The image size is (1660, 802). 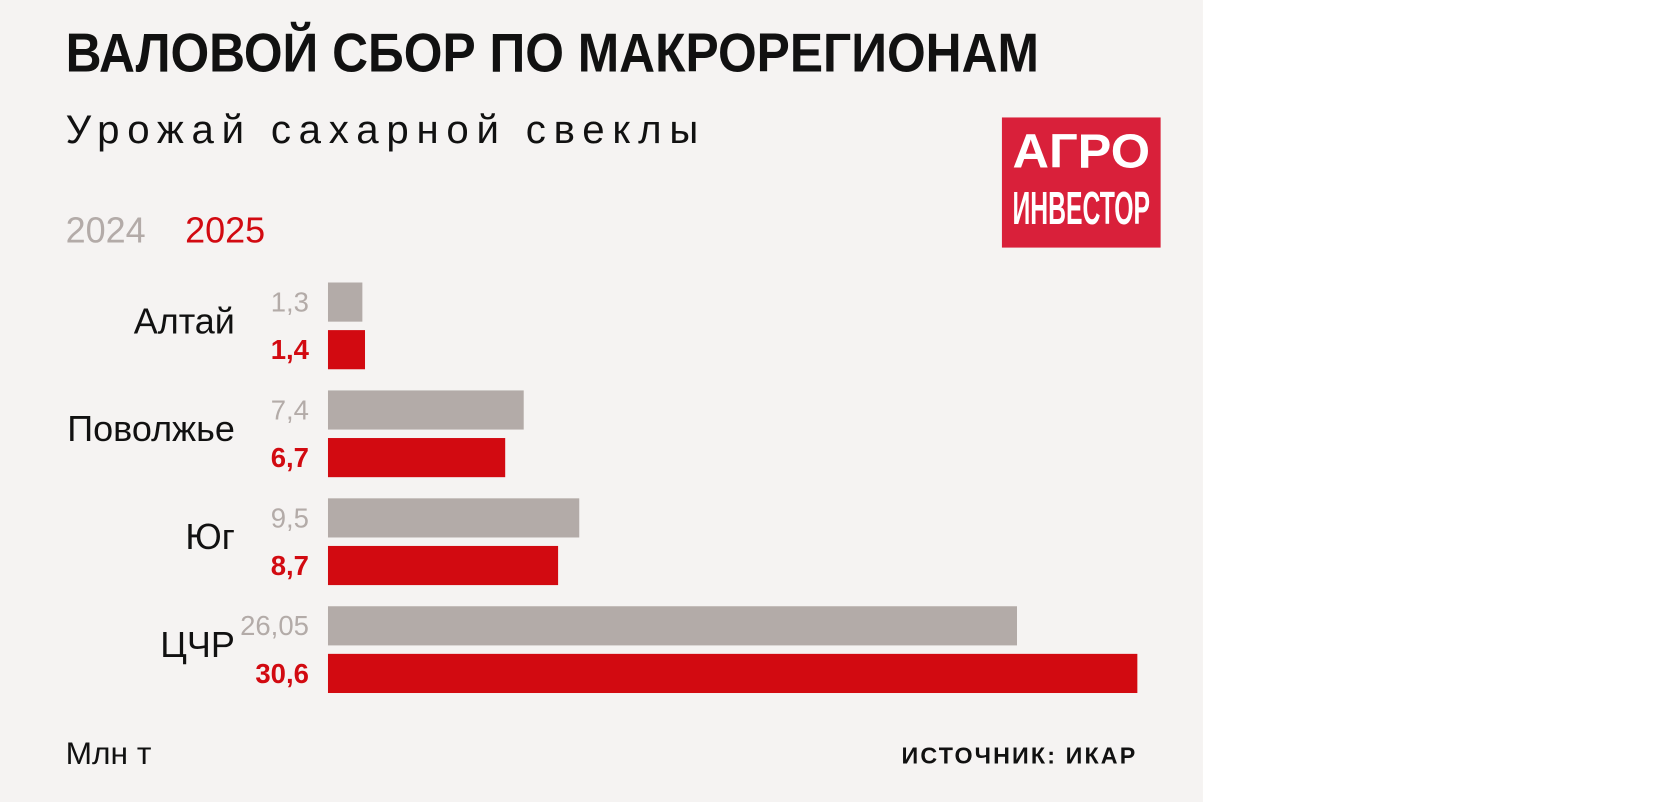 I want to click on category-label: Поволжье, so click(x=151, y=428).